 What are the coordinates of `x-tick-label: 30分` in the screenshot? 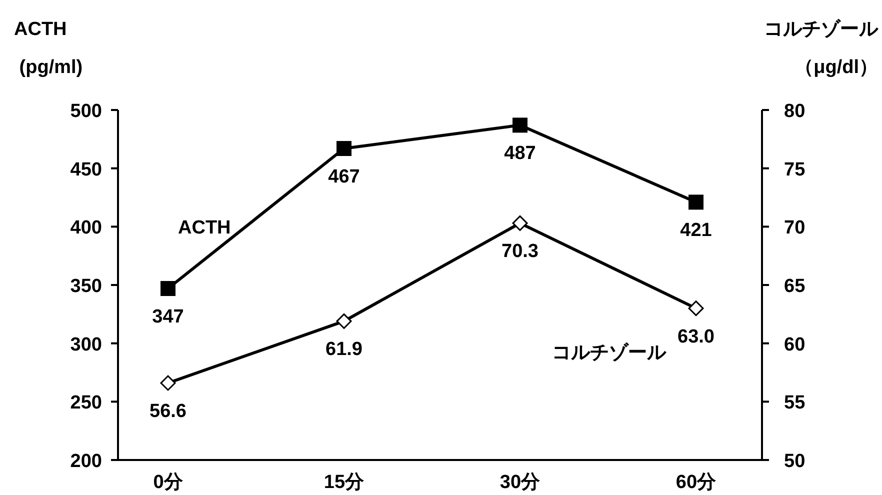 It's located at (521, 482).